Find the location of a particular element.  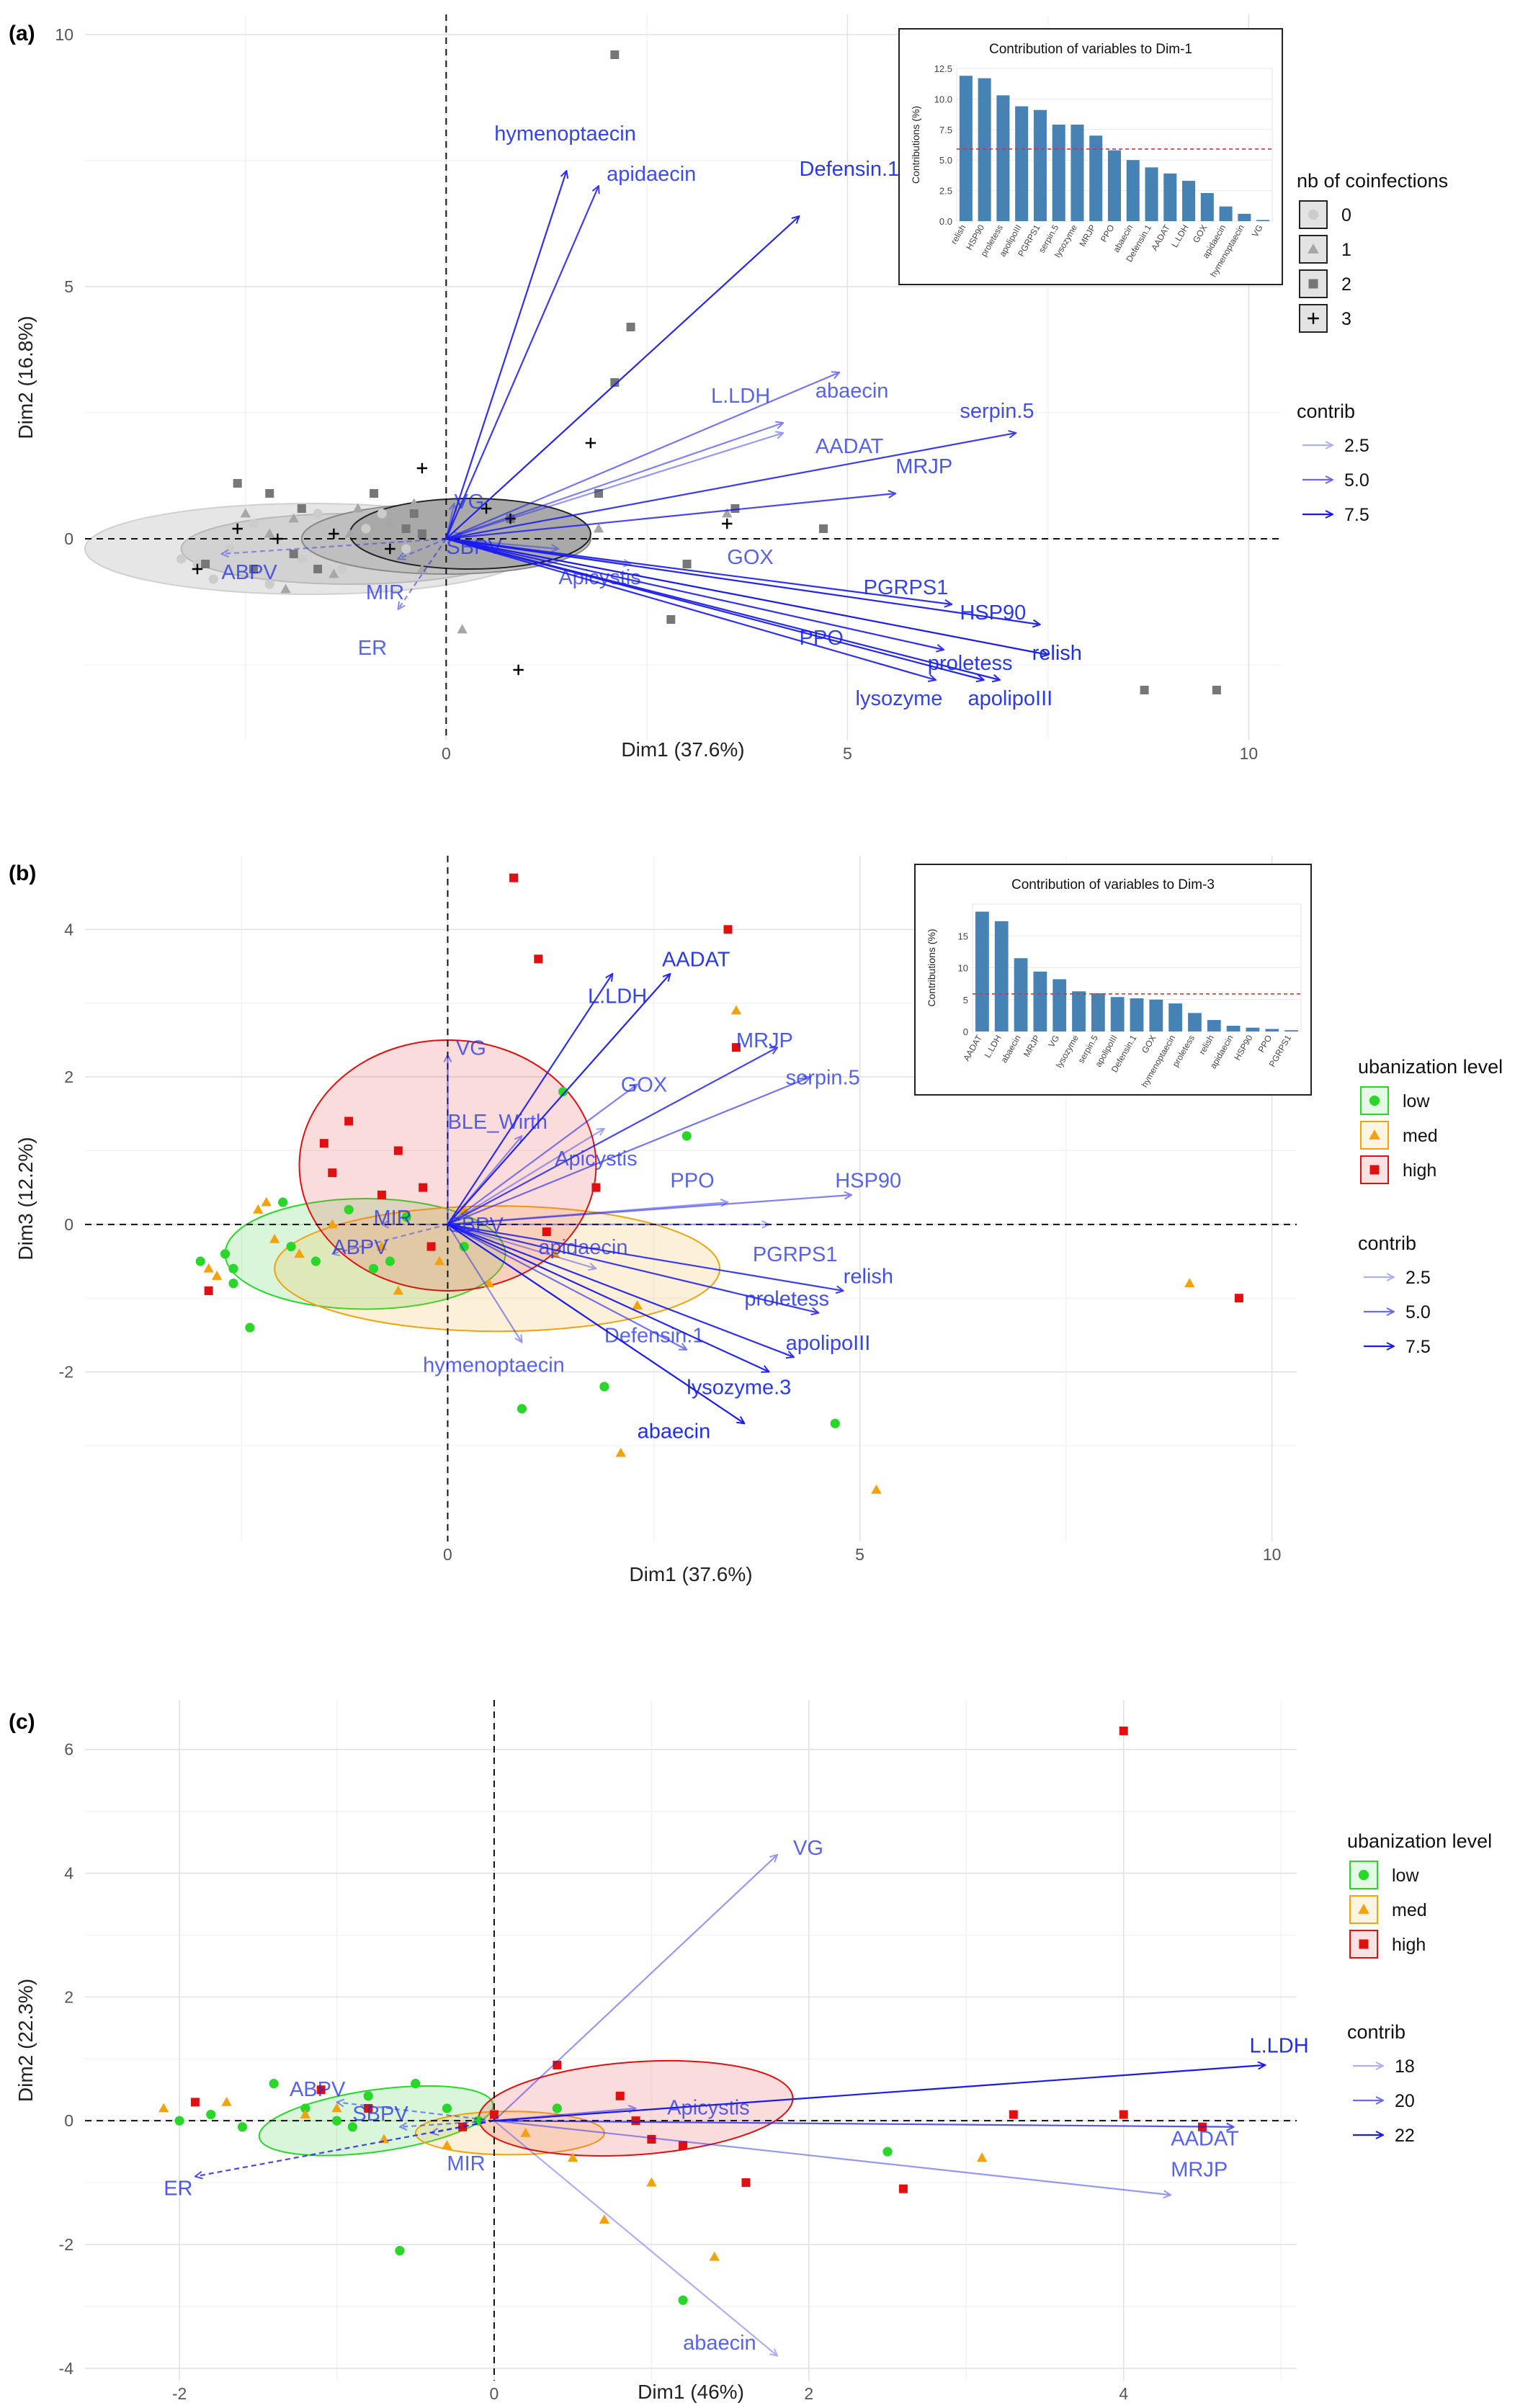

variable-label: MIR is located at coordinates (385, 592).